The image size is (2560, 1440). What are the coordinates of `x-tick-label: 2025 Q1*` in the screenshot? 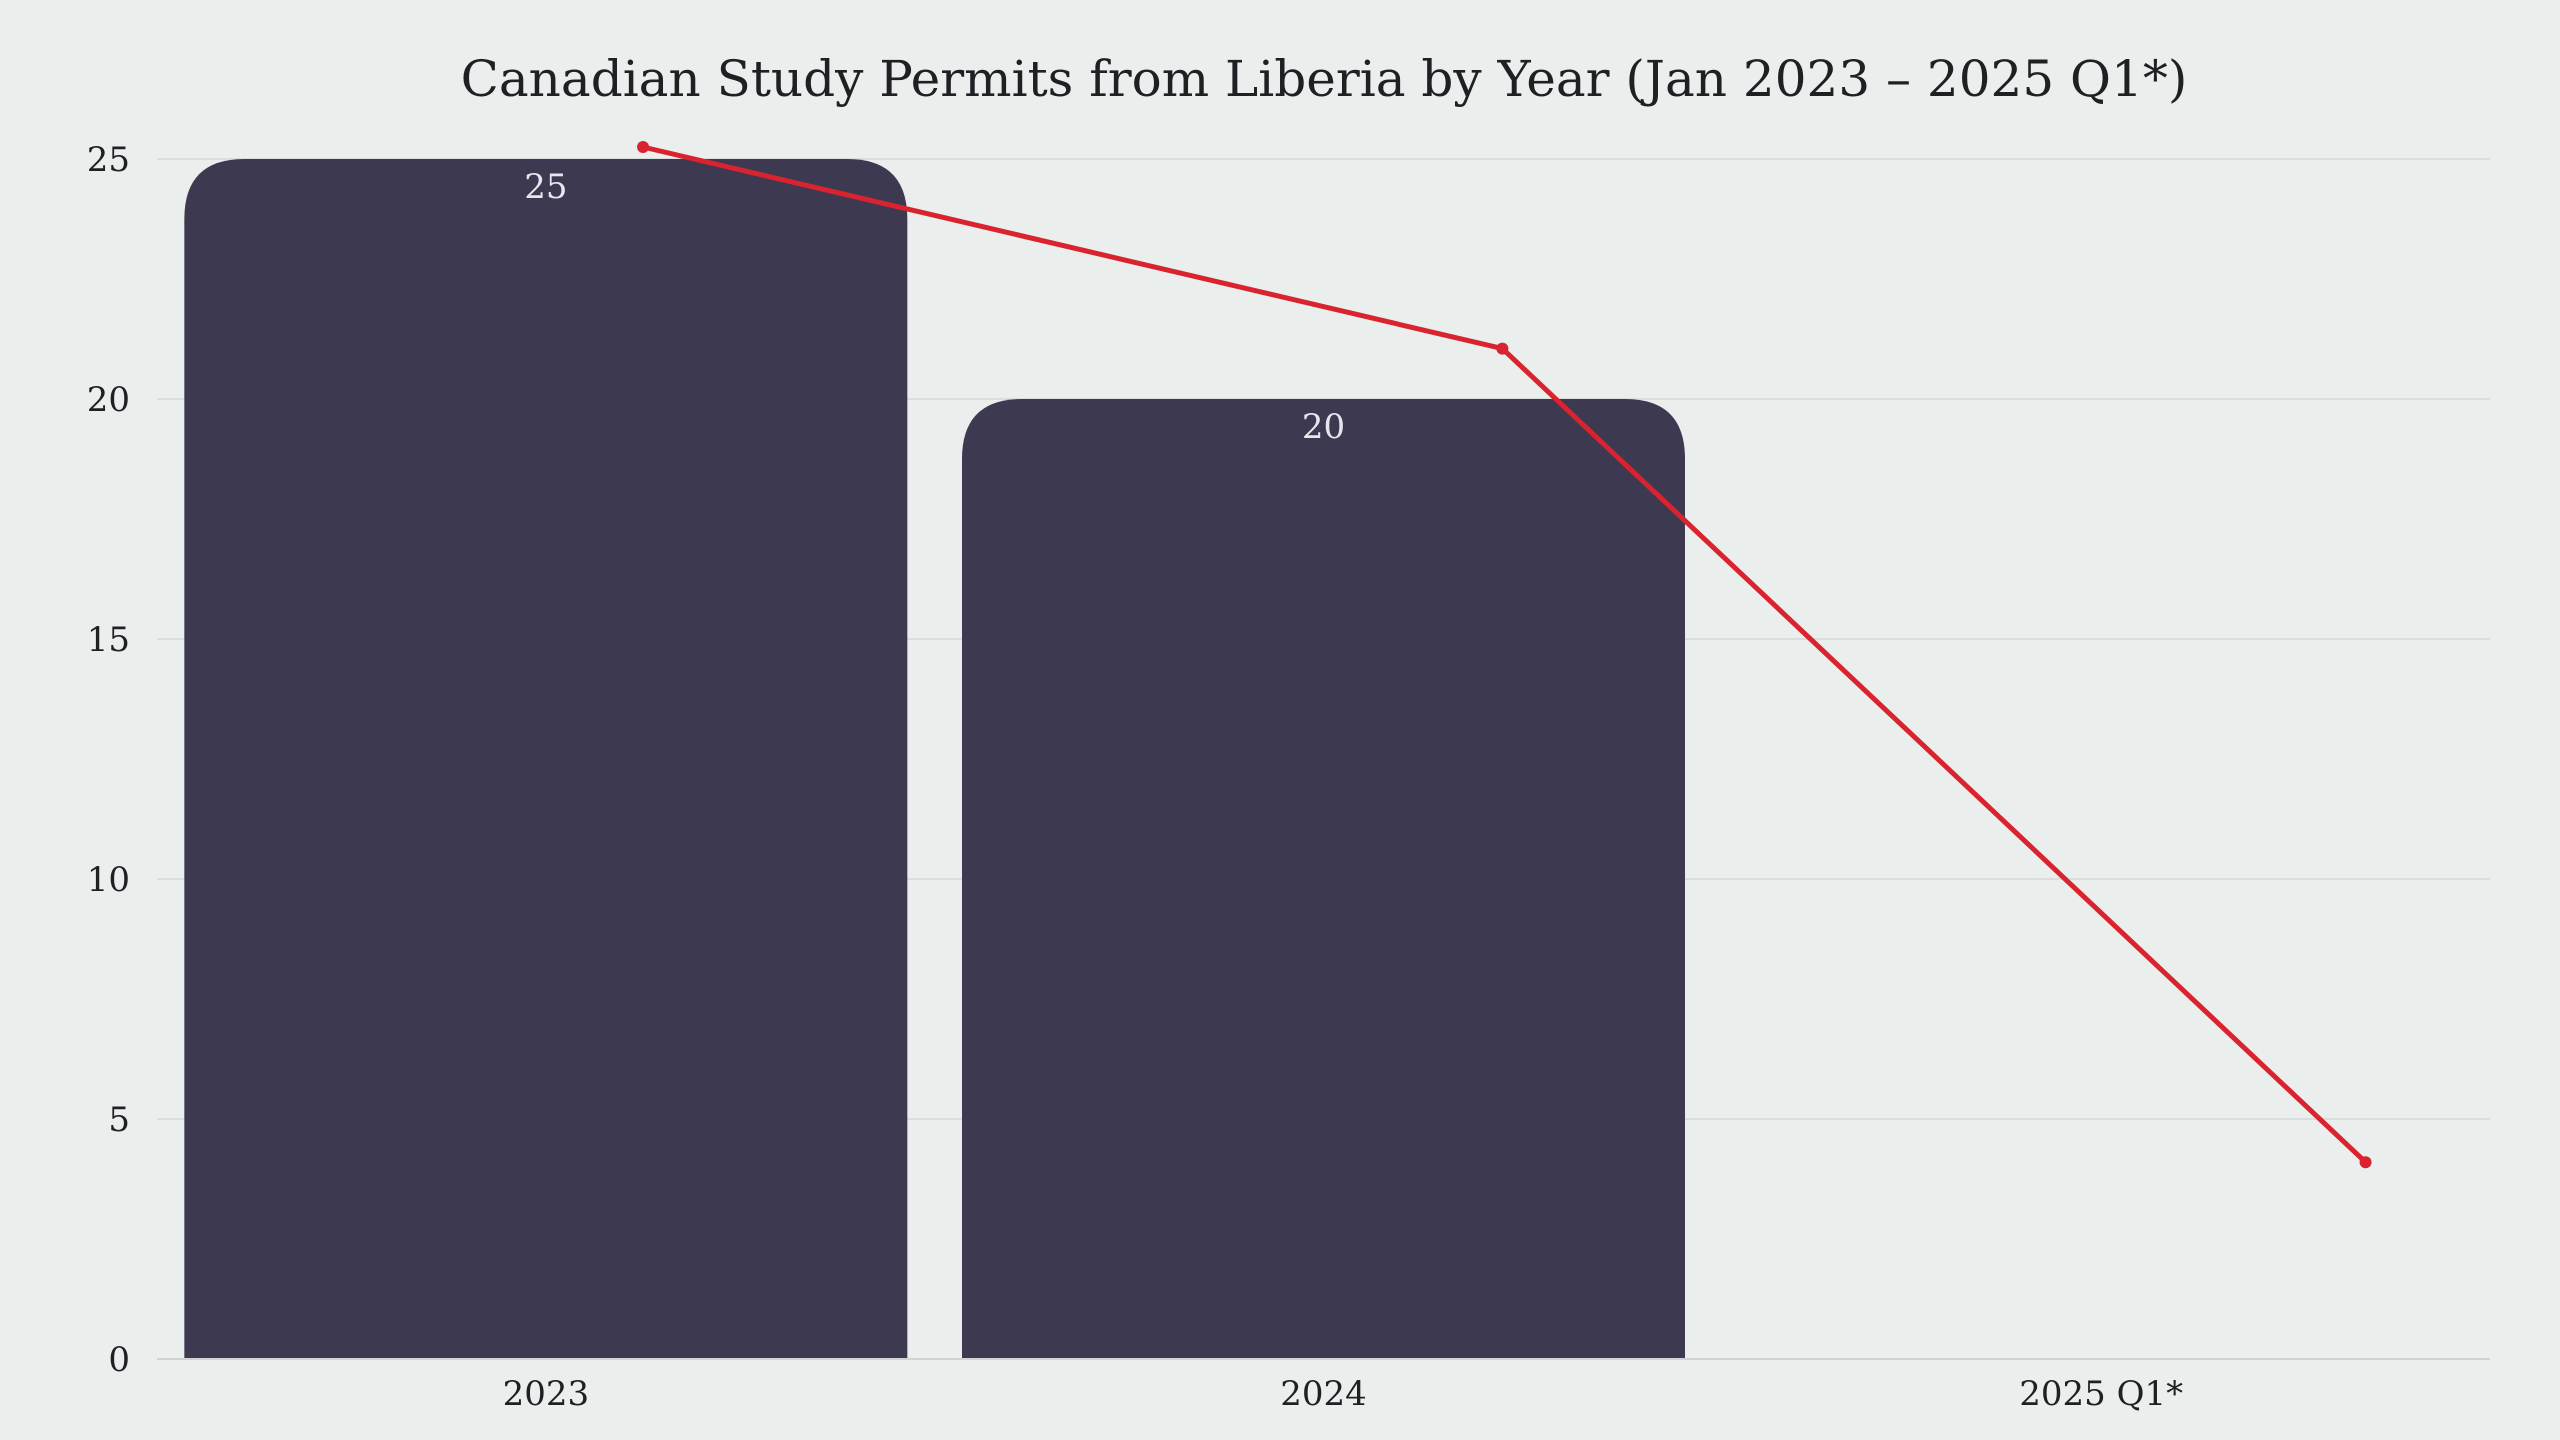 It's located at (2101, 1394).